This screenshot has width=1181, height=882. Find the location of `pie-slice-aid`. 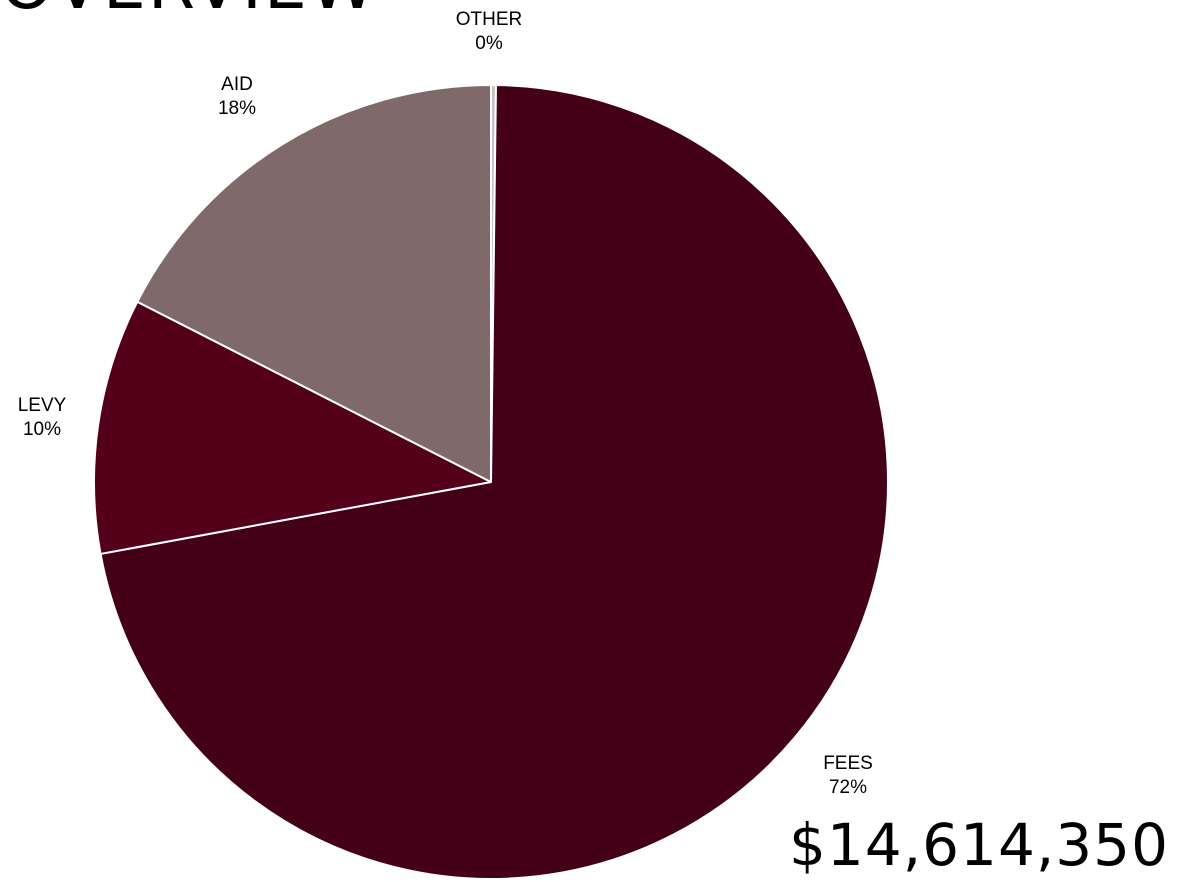

pie-slice-aid is located at coordinates (314, 283).